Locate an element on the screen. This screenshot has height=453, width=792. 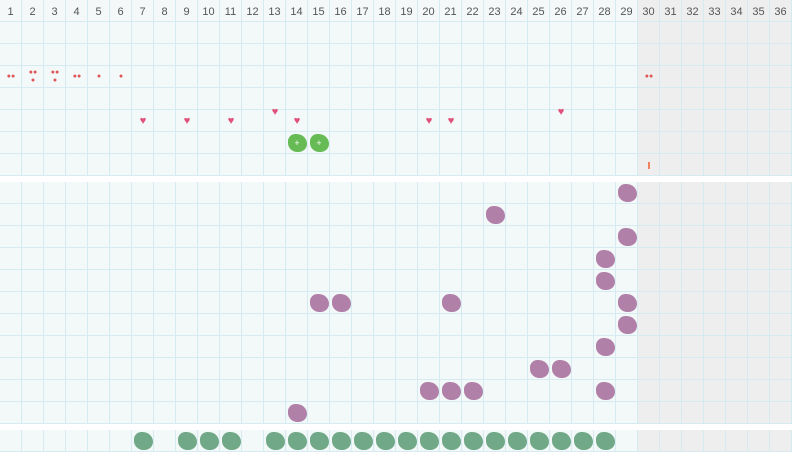
day-header-5: 5 is located at coordinates (99, 11).